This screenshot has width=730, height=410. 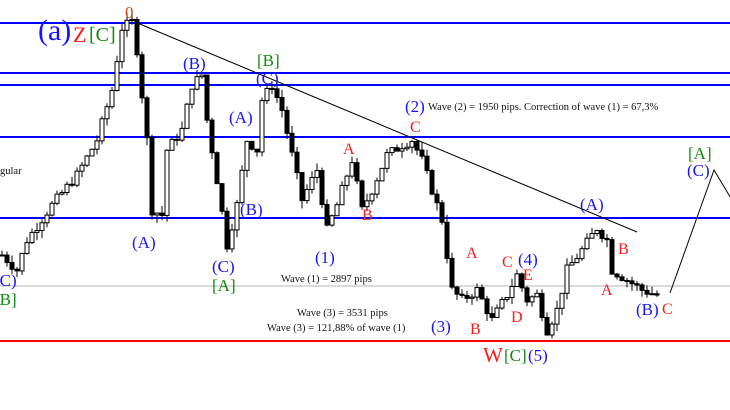 I want to click on label-c-green-top: [C], so click(x=102, y=35).